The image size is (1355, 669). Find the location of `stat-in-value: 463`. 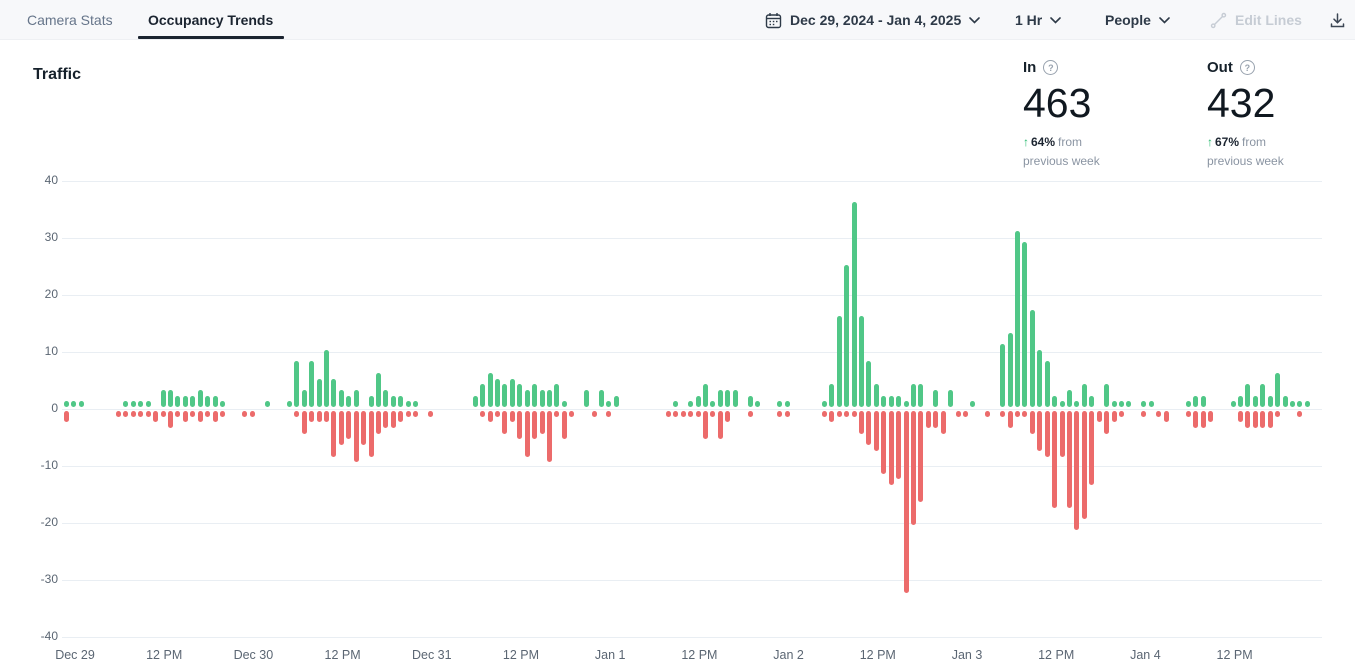

stat-in-value: 463 is located at coordinates (1057, 103).